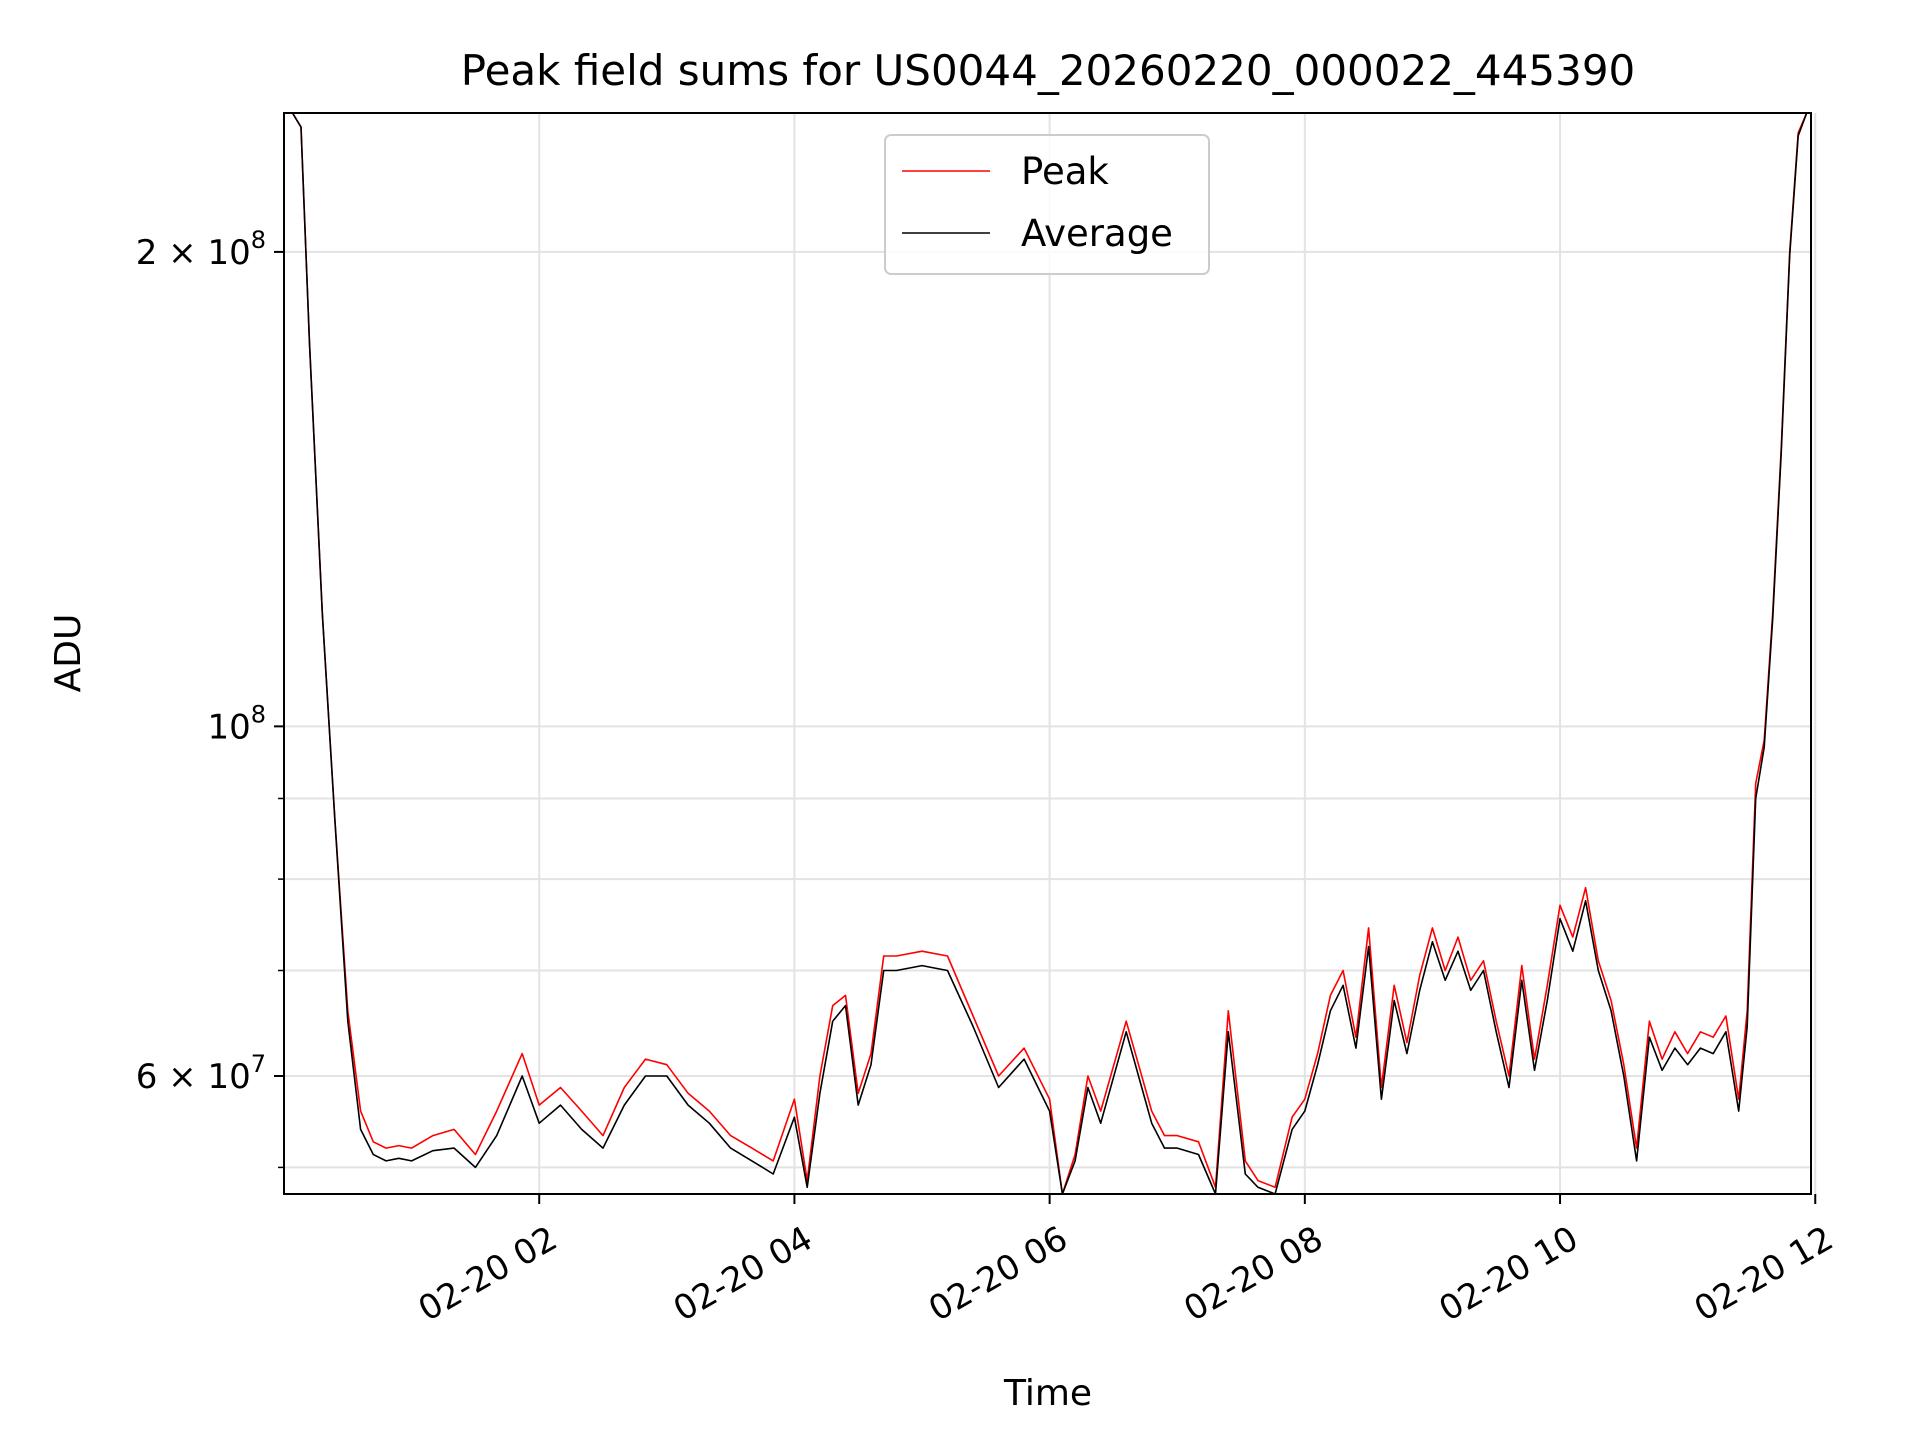  I want to click on legend-label-average: Average, so click(1097, 233).